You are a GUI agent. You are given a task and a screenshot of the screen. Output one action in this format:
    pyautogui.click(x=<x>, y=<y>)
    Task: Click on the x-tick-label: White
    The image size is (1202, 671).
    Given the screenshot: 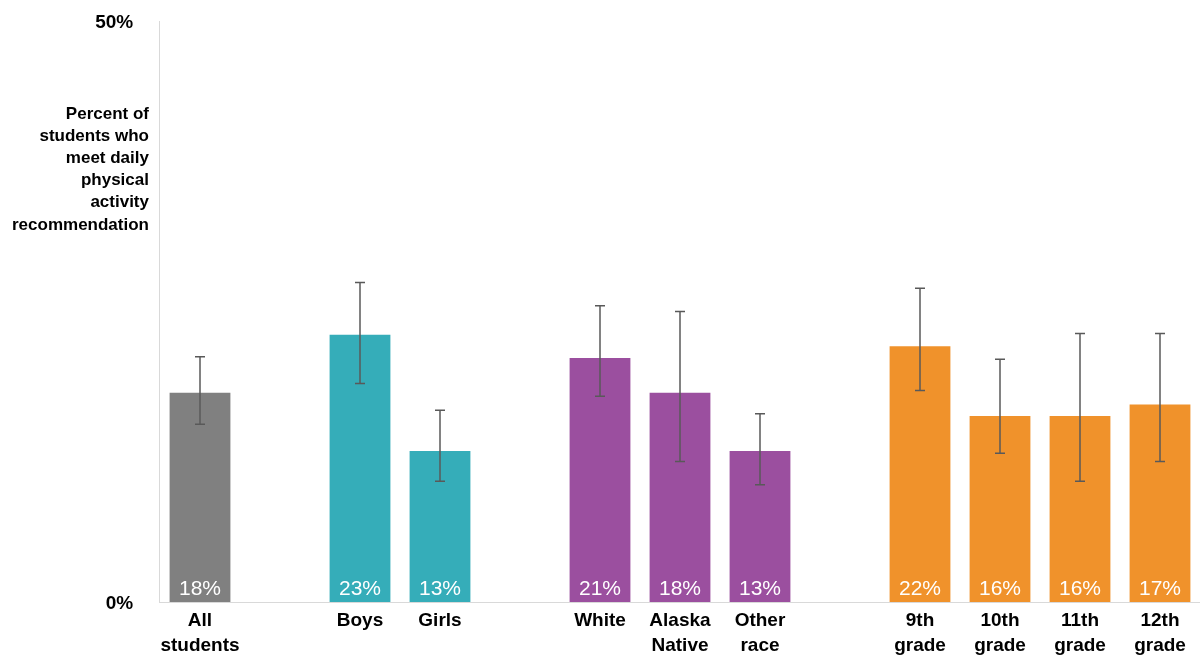 What is the action you would take?
    pyautogui.click(x=600, y=619)
    